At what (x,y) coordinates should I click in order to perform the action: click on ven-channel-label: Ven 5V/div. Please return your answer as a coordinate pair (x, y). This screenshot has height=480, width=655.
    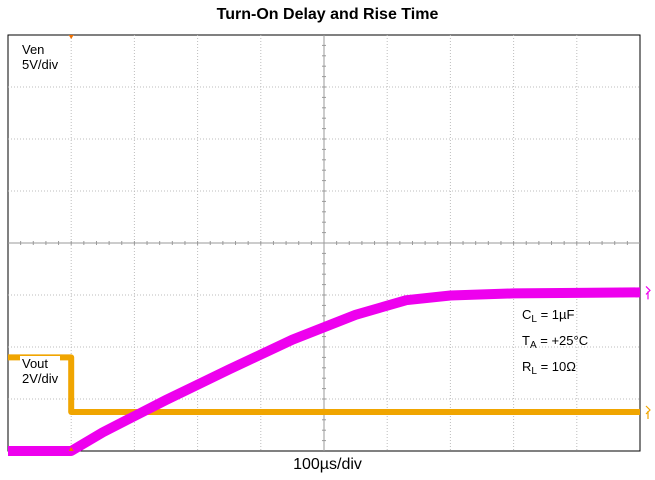
    Looking at the image, I should click on (40, 57).